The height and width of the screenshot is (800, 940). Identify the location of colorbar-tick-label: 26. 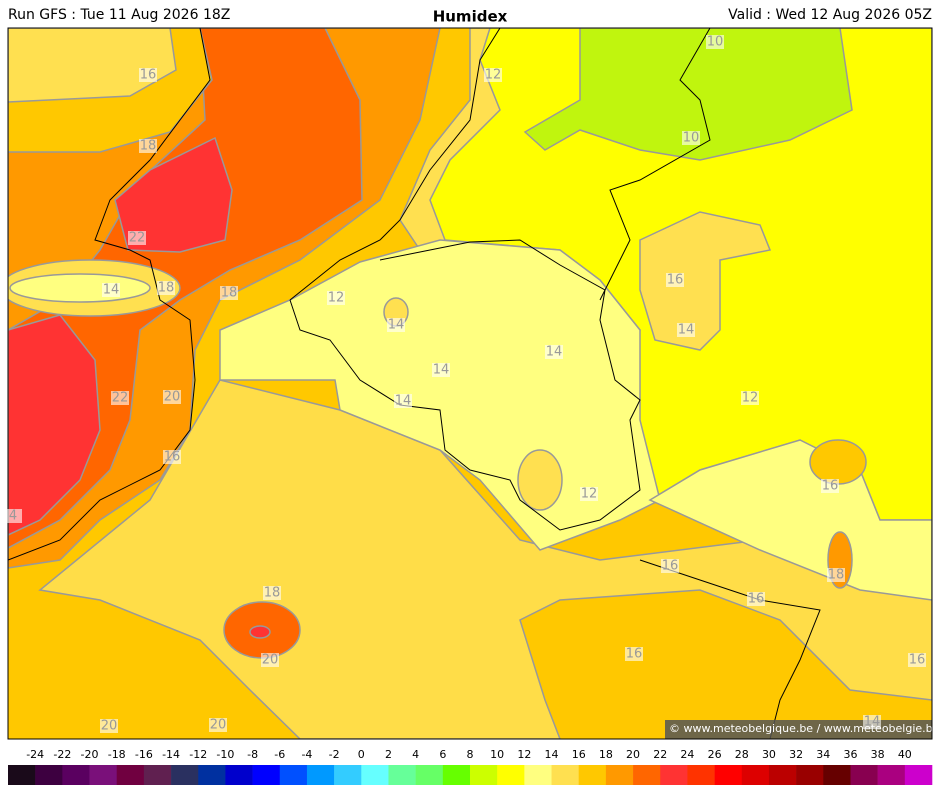
(715, 754).